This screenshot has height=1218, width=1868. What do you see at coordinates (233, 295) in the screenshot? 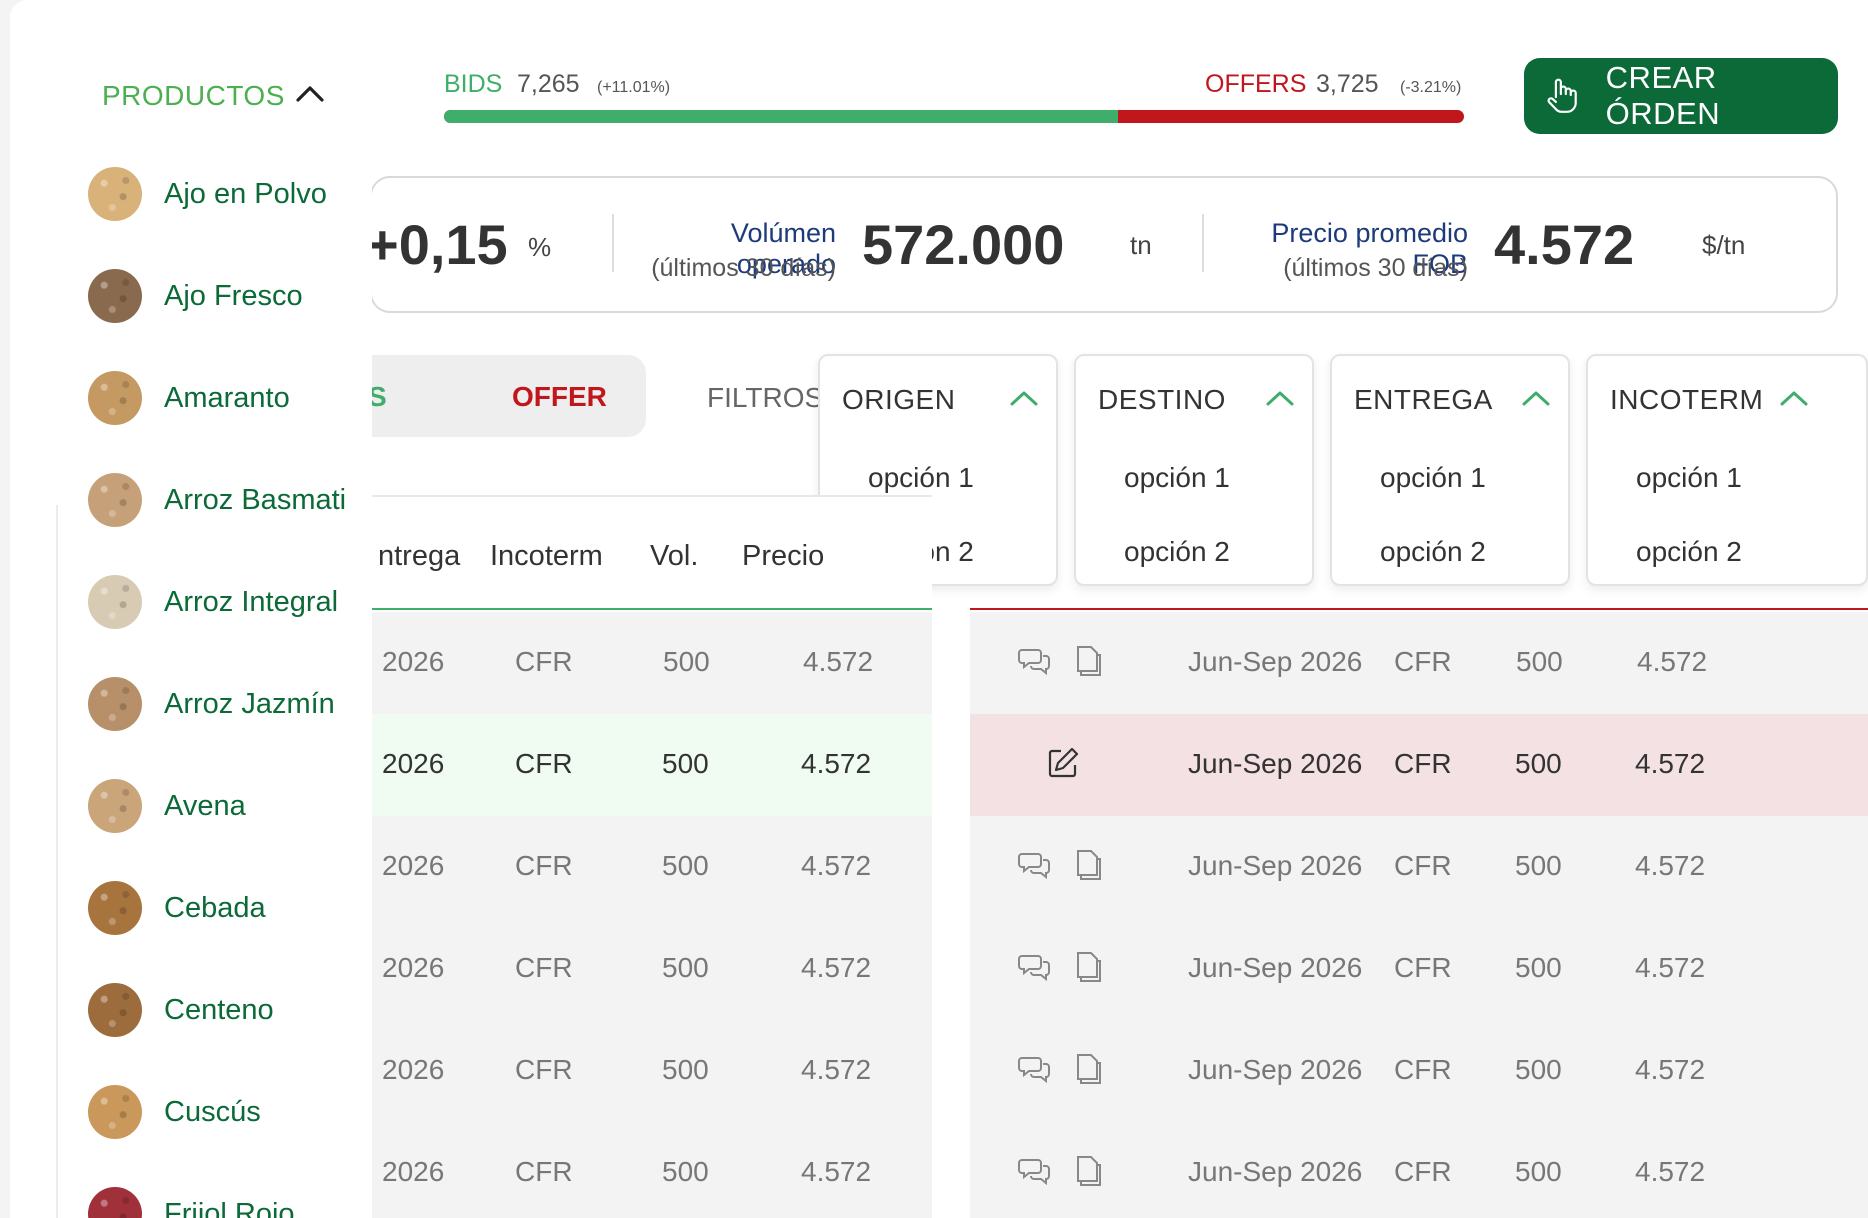
I see `sidebar-item-label: Ajo Fresco` at bounding box center [233, 295].